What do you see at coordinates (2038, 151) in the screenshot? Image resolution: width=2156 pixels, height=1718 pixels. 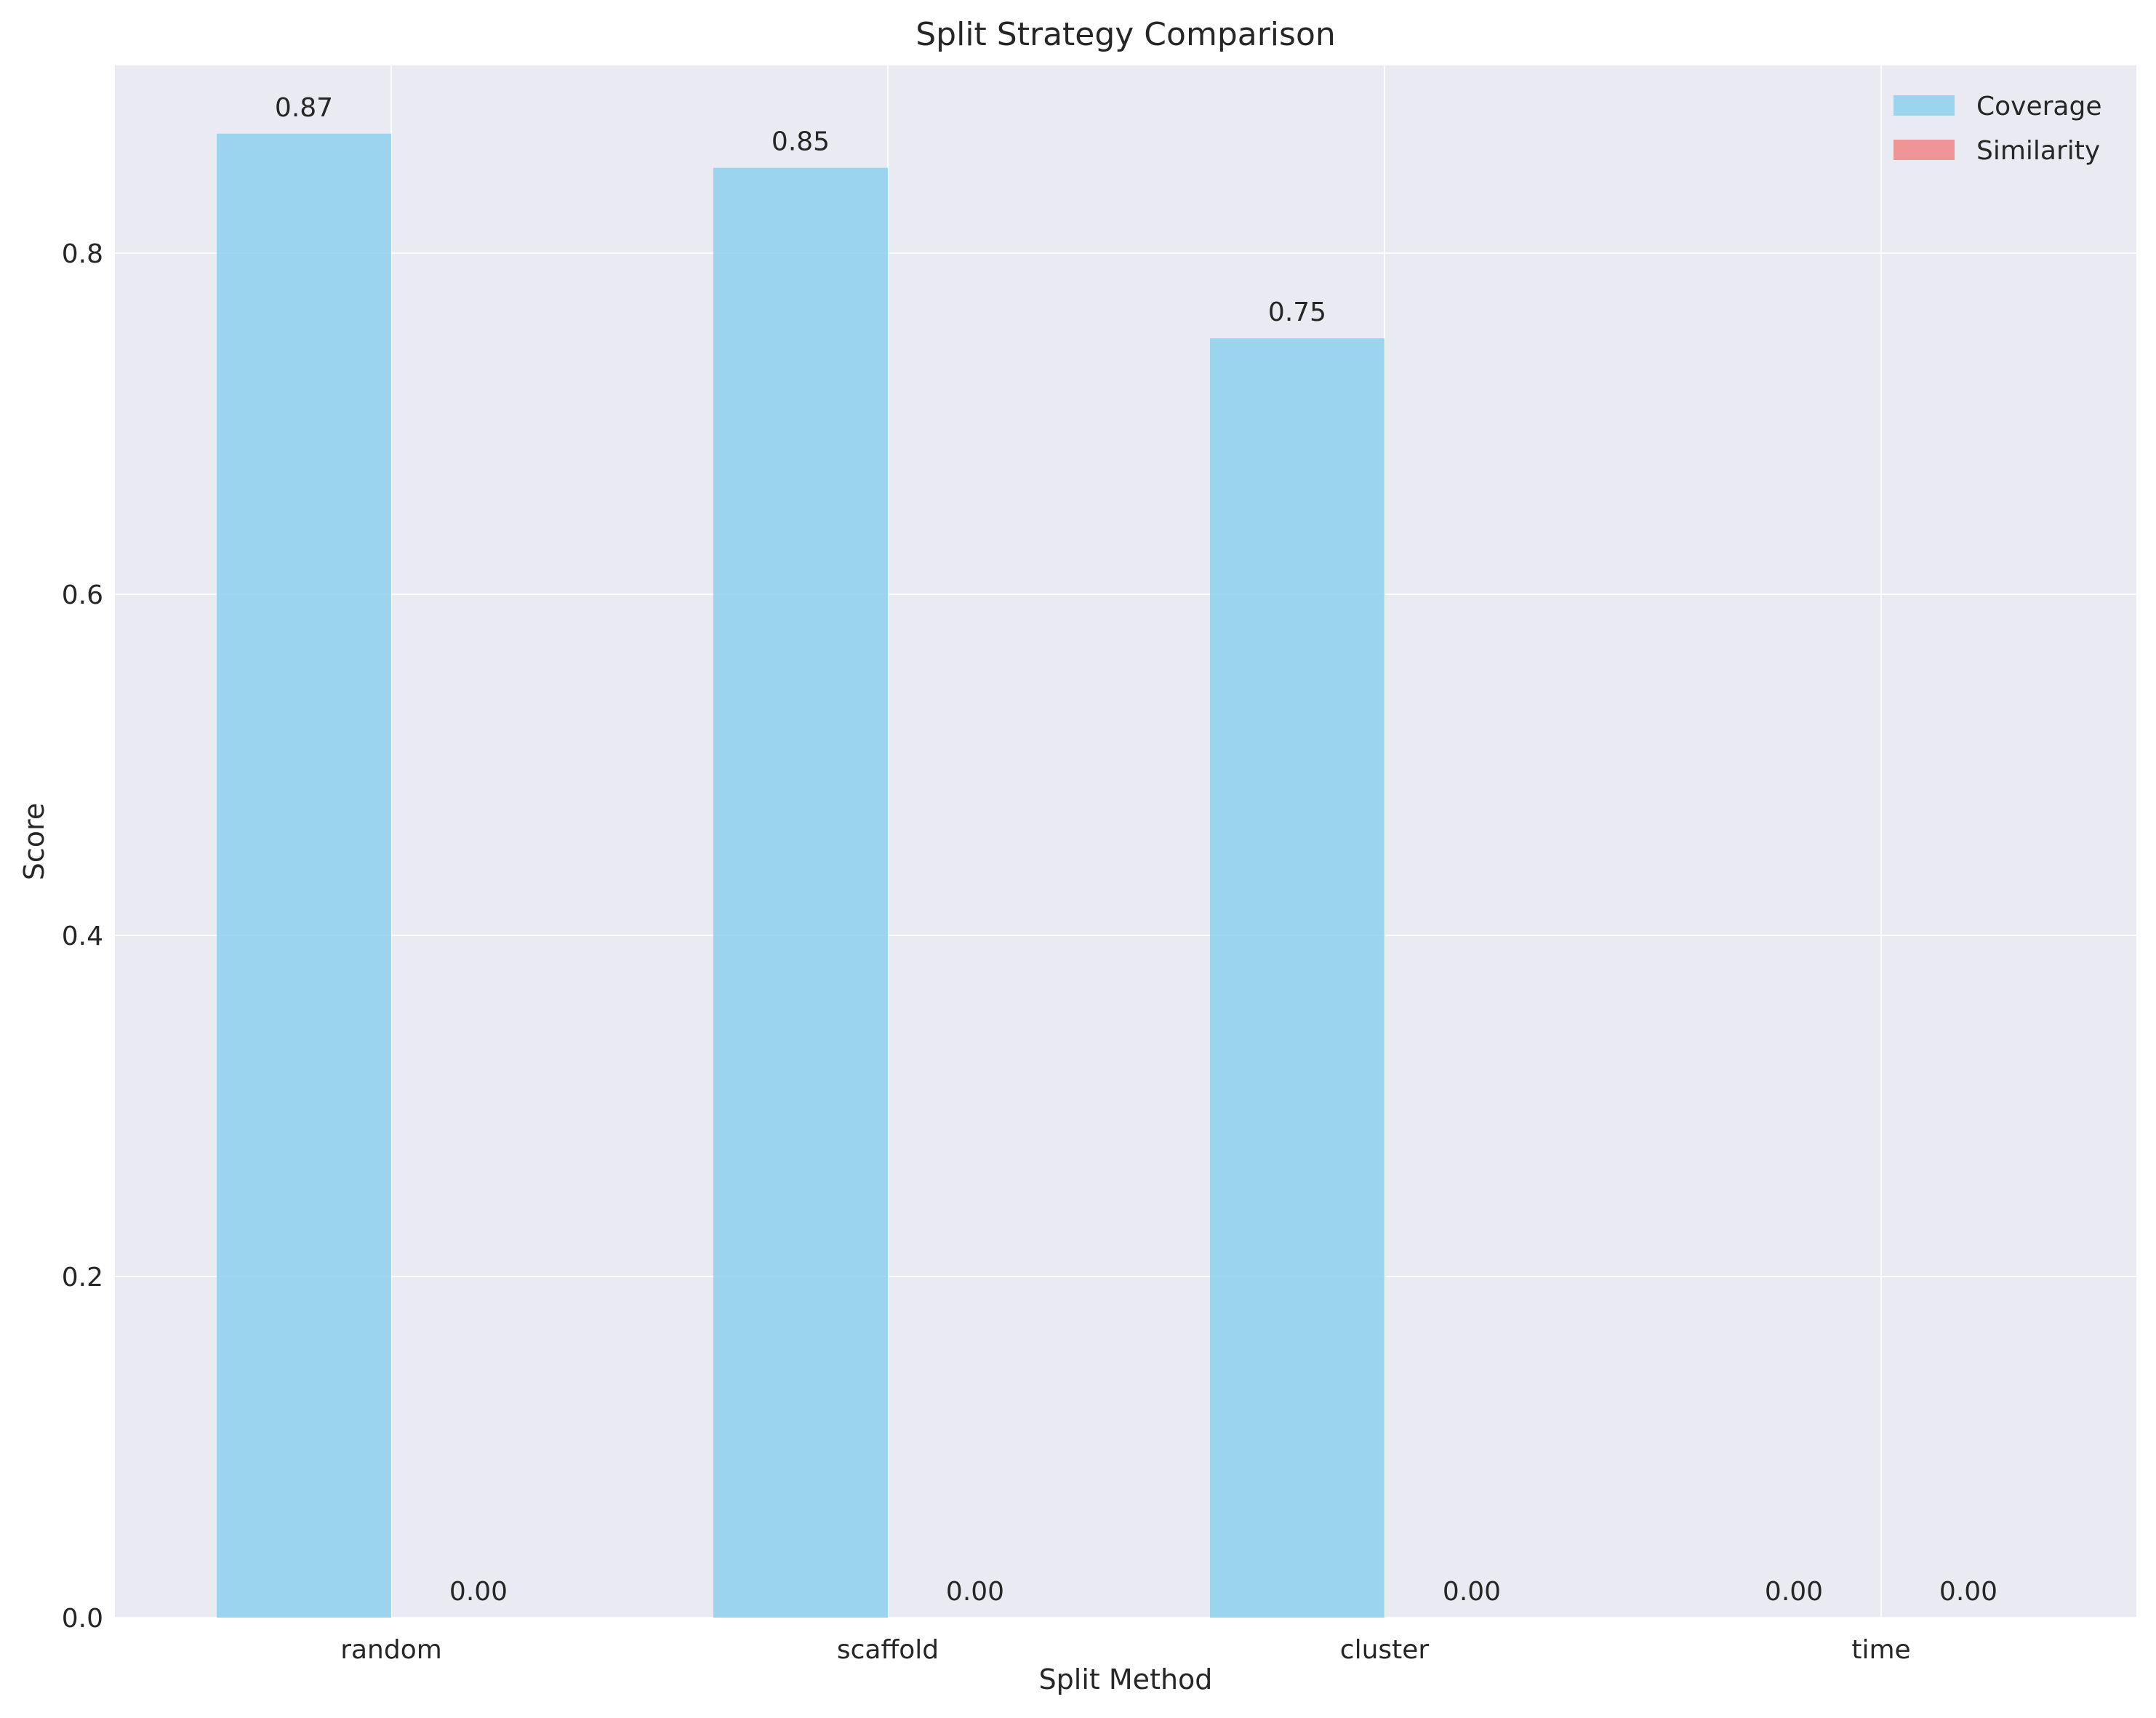 I see `legend-label-similarity: Similarity` at bounding box center [2038, 151].